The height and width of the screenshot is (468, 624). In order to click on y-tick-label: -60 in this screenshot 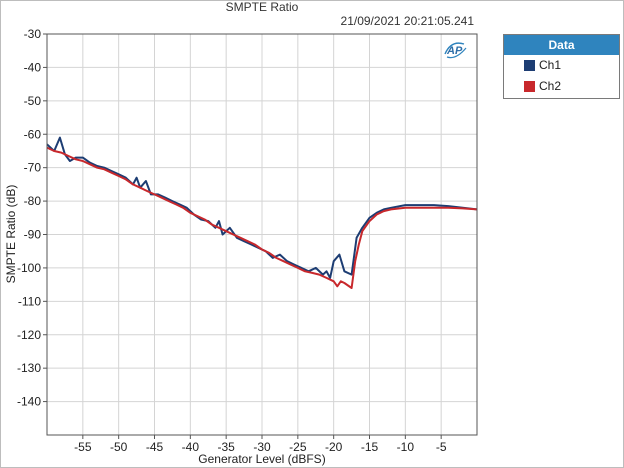, I will do `click(33, 134)`.